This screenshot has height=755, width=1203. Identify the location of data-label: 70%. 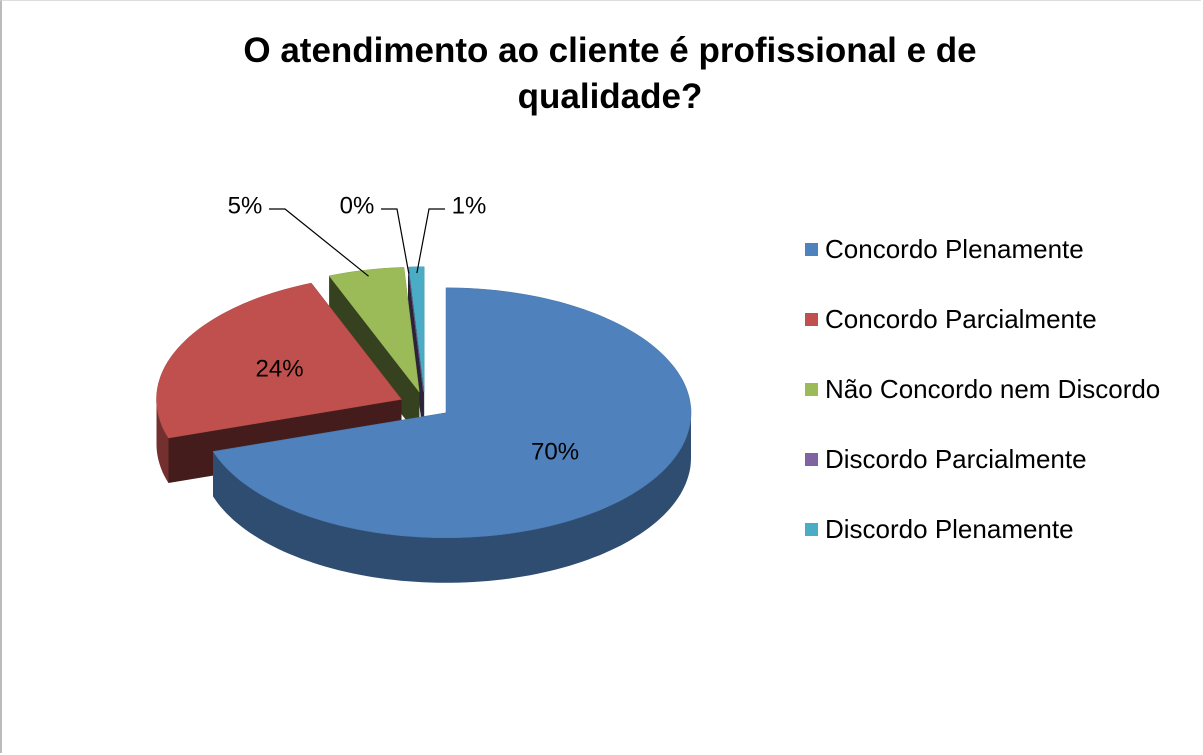
(555, 452).